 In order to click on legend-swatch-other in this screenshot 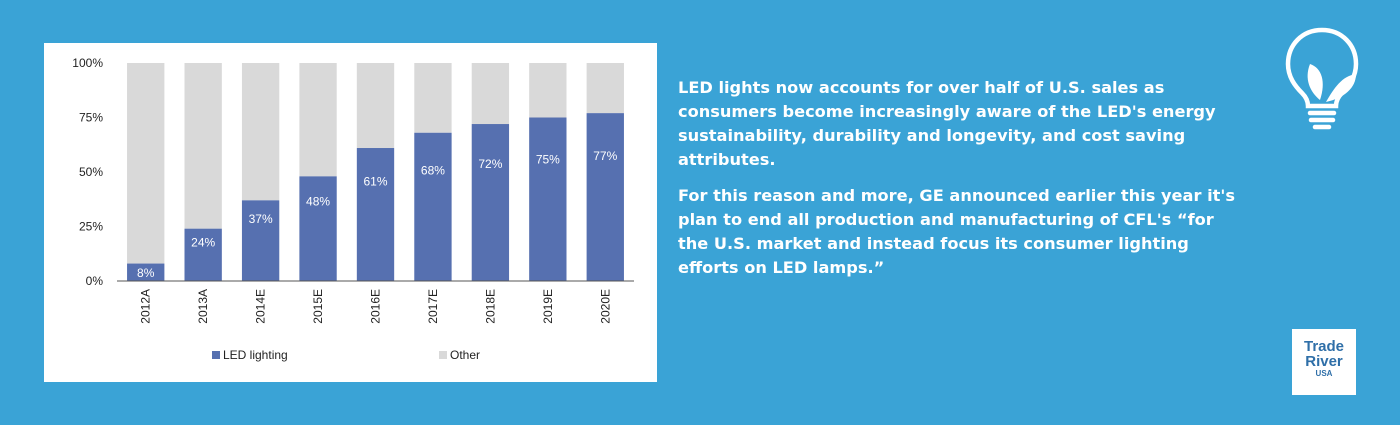, I will do `click(443, 355)`.